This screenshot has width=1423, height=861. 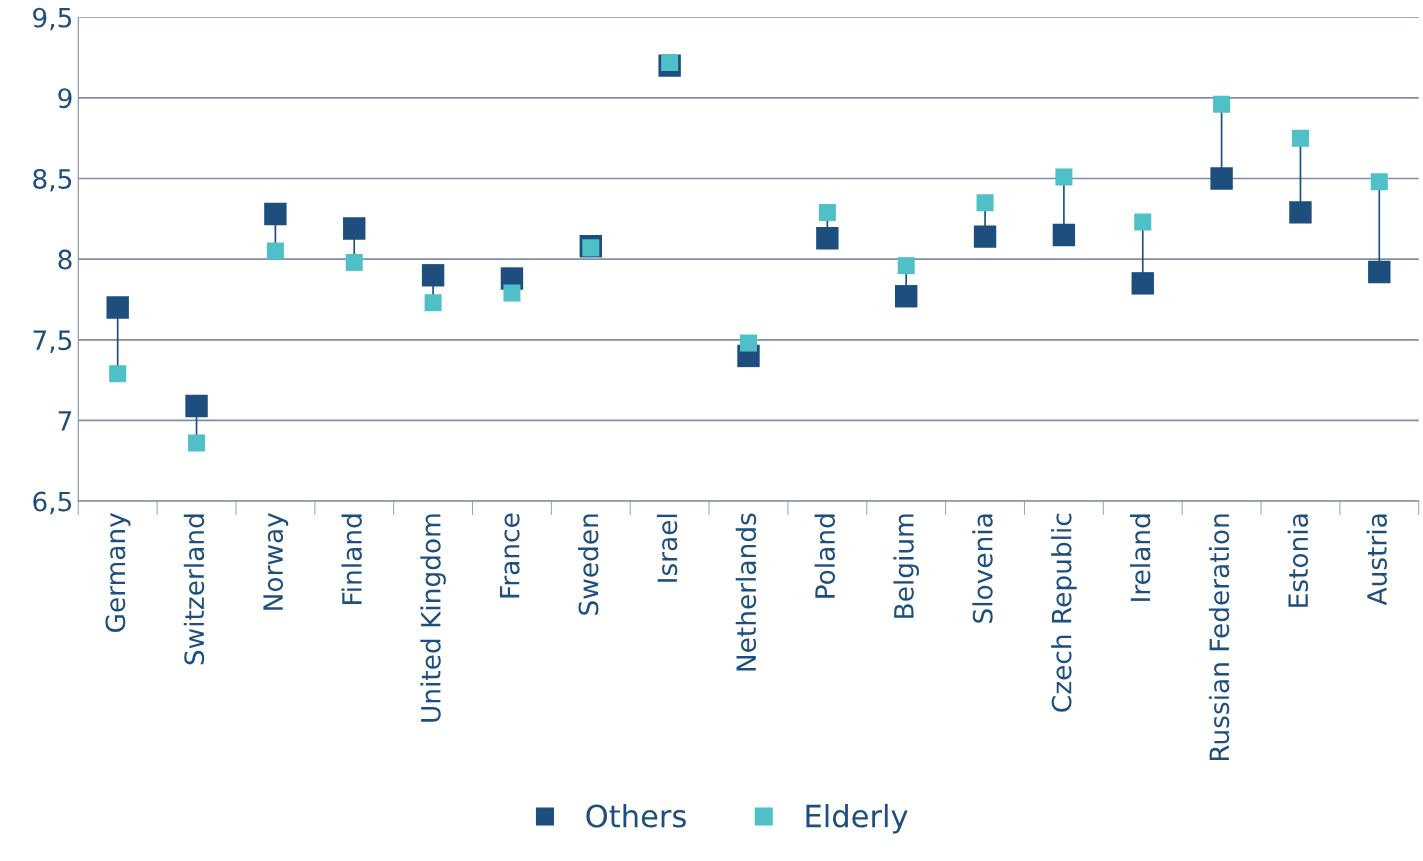 I want to click on y-tick-label: 6,5, so click(x=52, y=503).